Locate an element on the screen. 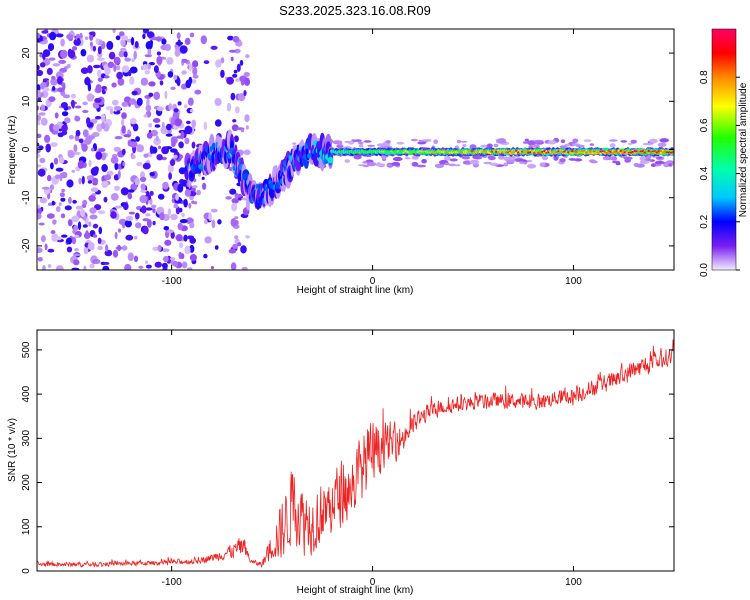 The image size is (750, 600). snr-x-tick-label: -100 is located at coordinates (172, 582).